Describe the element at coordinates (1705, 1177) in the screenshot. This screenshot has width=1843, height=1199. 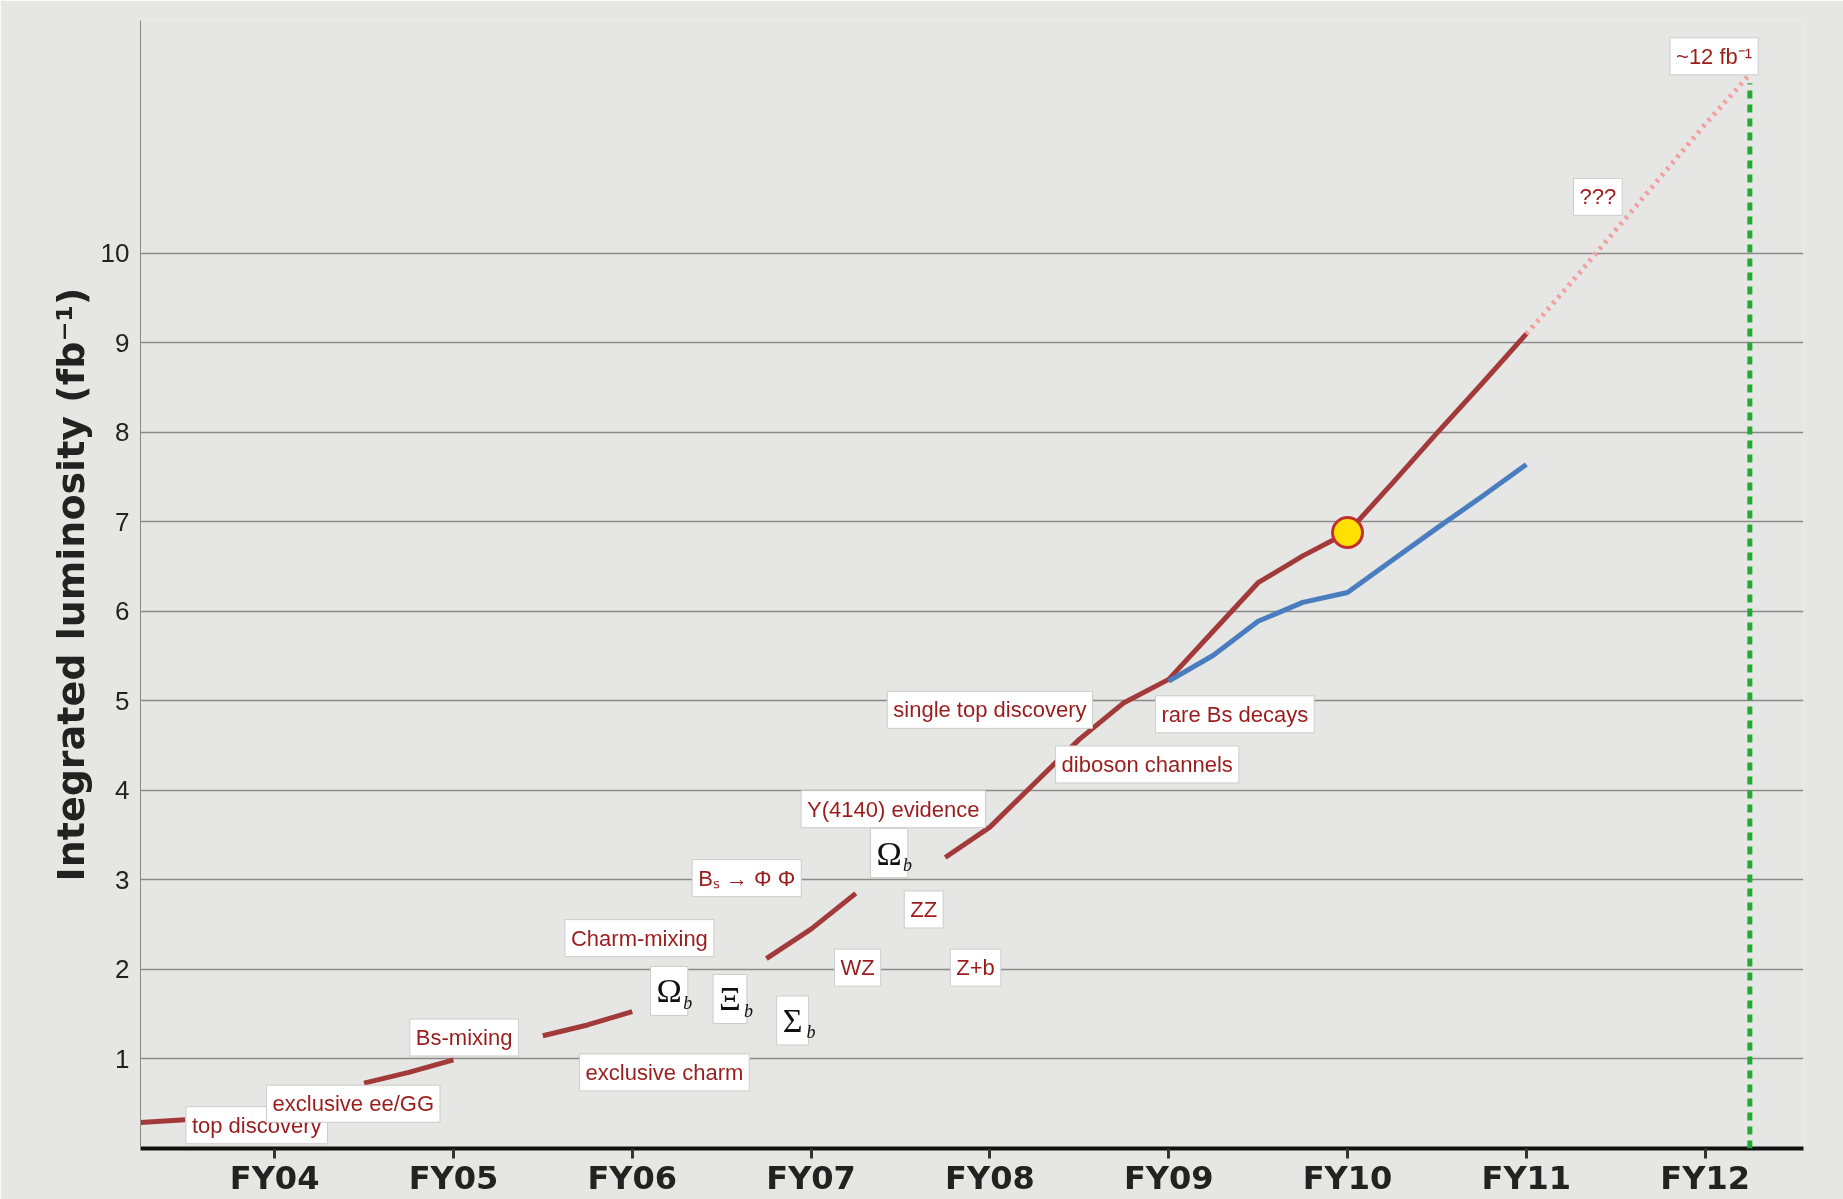
I see `x-tick-label: FY12` at that location.